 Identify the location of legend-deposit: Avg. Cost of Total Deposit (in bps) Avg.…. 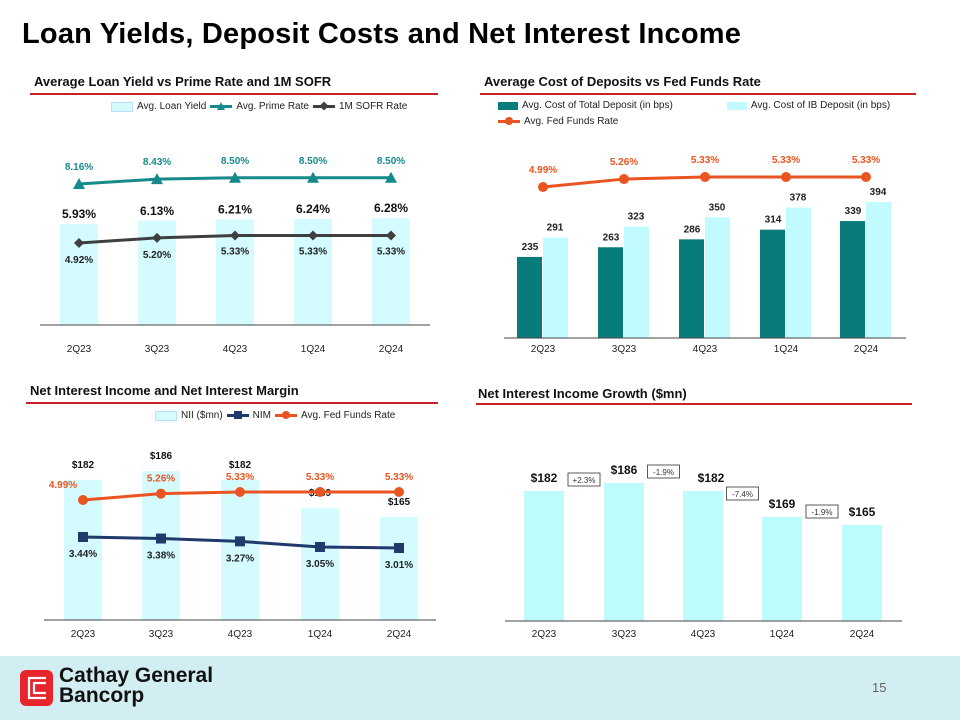
(694, 105).